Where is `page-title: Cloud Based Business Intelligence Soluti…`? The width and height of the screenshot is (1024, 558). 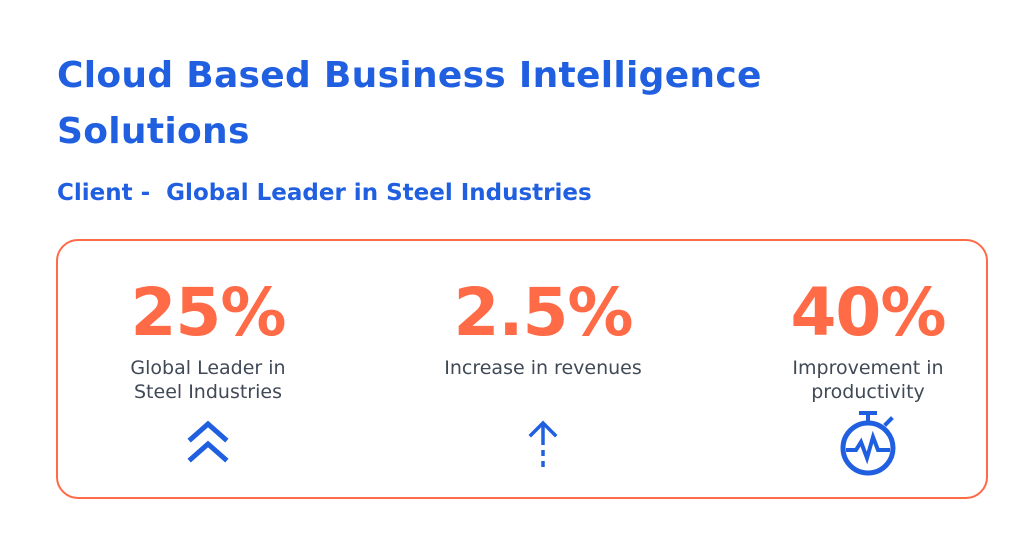 page-title: Cloud Based Business Intelligence Soluti… is located at coordinates (409, 103).